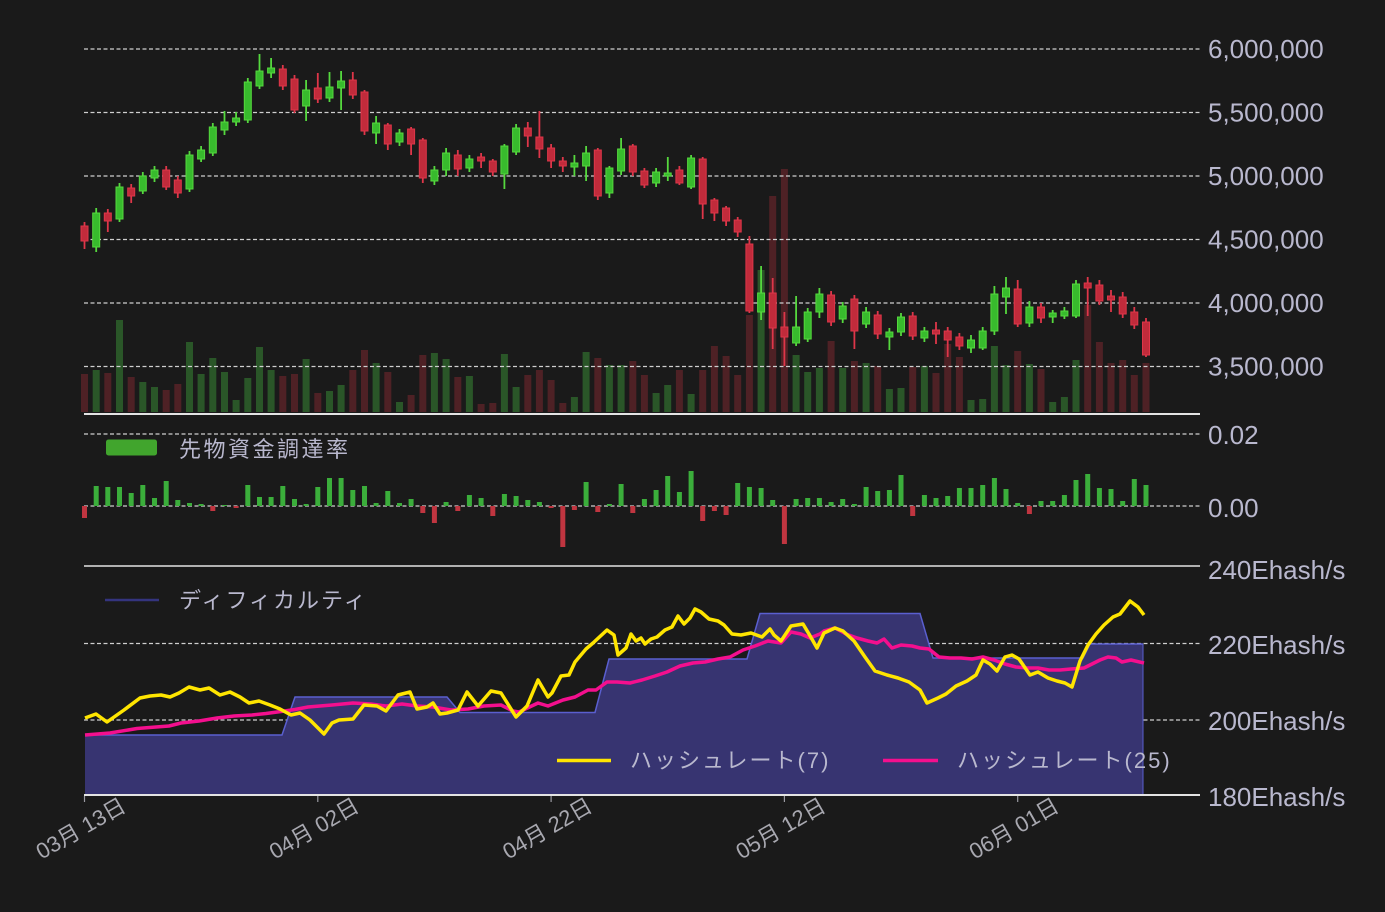 The image size is (1385, 912). Describe the element at coordinates (1266, 303) in the screenshot. I see `svg-text: 4,000,000` at that location.